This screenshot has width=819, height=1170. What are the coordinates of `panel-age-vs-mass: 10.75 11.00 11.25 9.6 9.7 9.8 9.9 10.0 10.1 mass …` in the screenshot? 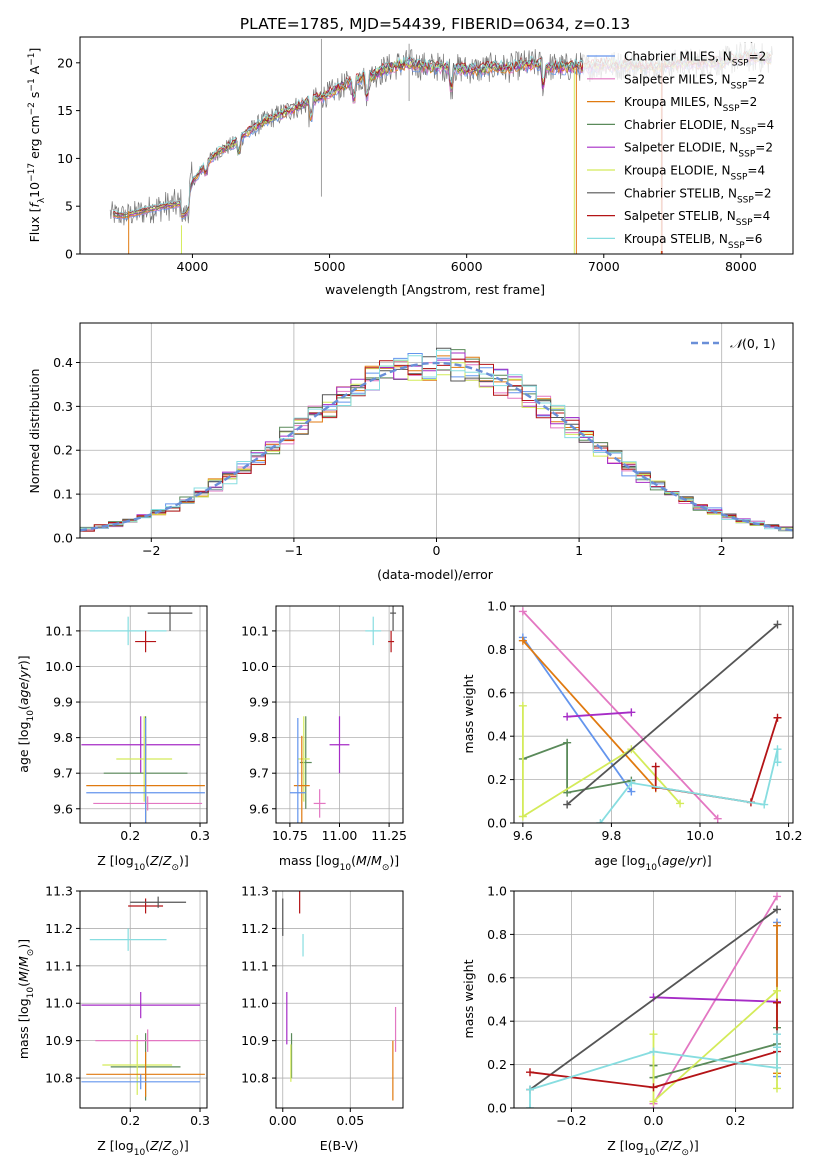 It's located at (324, 739).